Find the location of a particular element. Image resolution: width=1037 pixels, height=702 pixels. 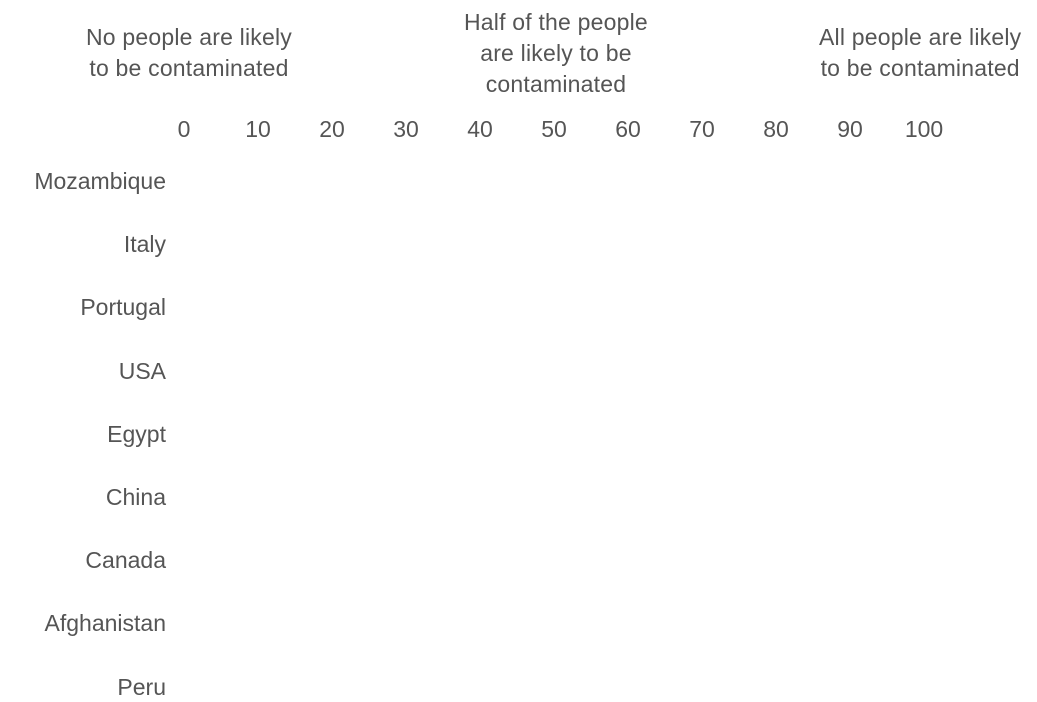

category-label: USA is located at coordinates (142, 370).